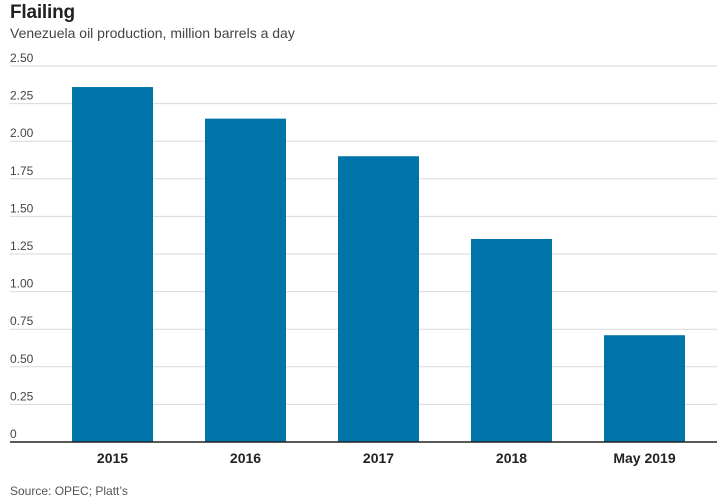 The image size is (726, 503). I want to click on y-tick-label: 1.00, so click(22, 284).